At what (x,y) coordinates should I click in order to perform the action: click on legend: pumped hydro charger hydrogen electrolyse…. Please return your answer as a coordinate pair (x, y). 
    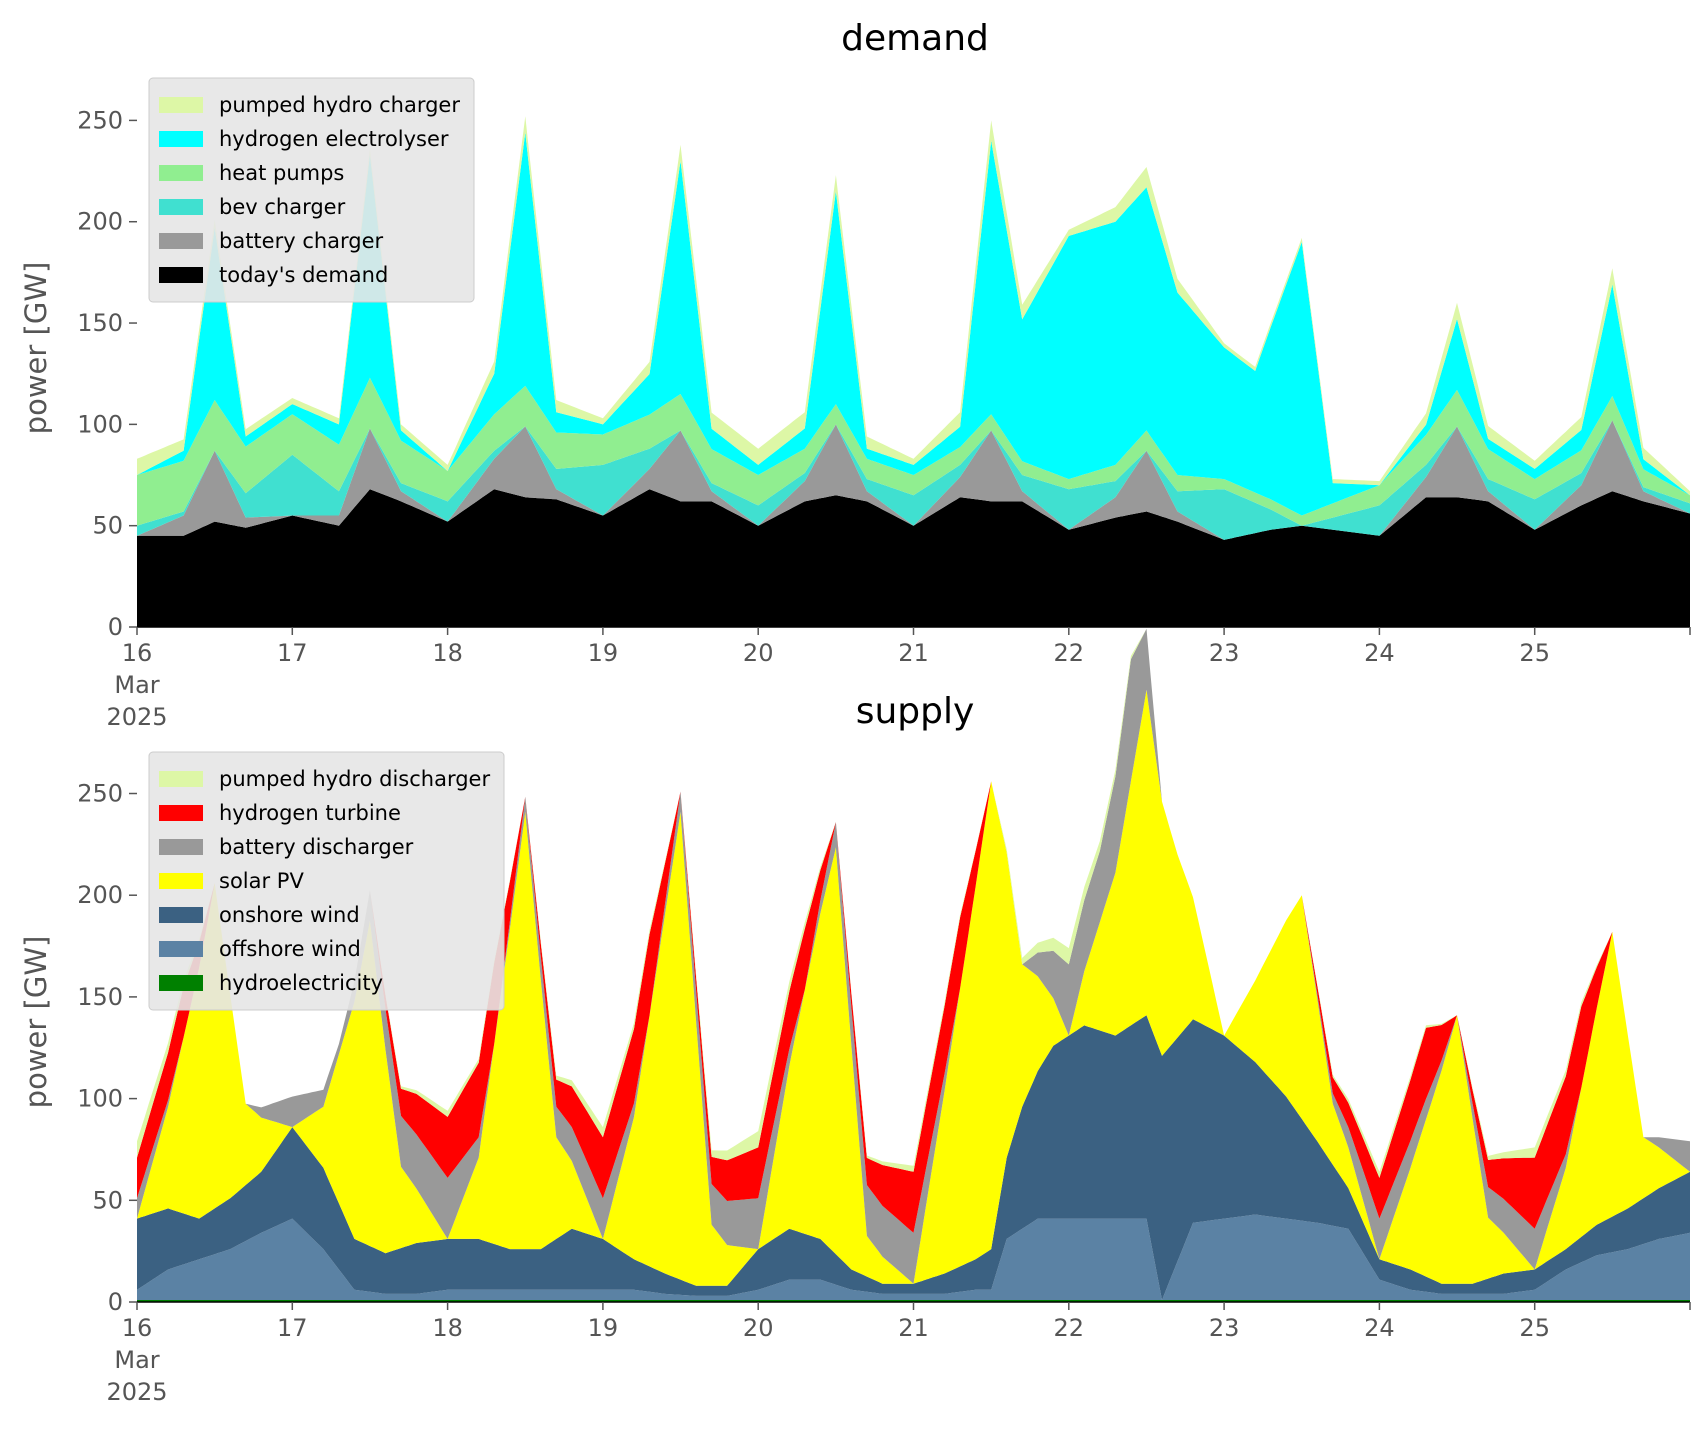
    Looking at the image, I should click on (311, 190).